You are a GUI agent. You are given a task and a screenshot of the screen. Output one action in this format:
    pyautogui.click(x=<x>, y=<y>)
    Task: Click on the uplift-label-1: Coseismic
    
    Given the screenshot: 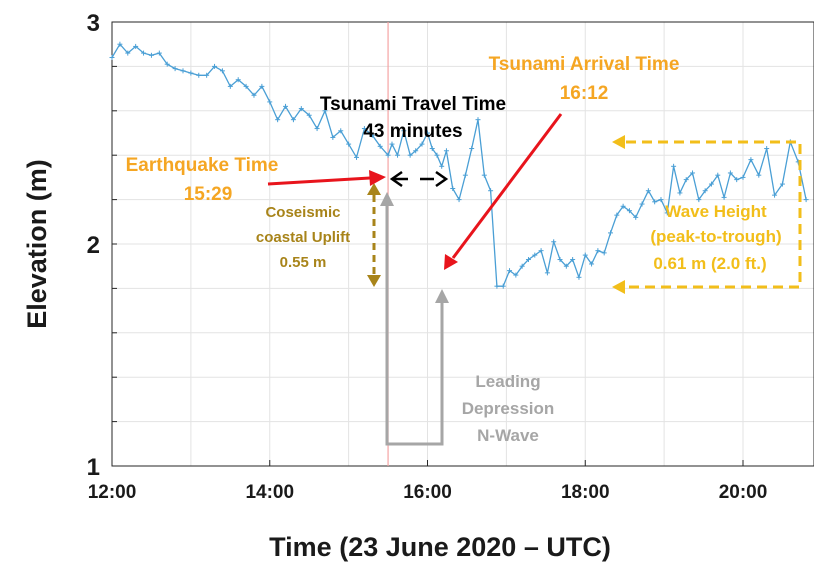 What is the action you would take?
    pyautogui.click(x=302, y=212)
    